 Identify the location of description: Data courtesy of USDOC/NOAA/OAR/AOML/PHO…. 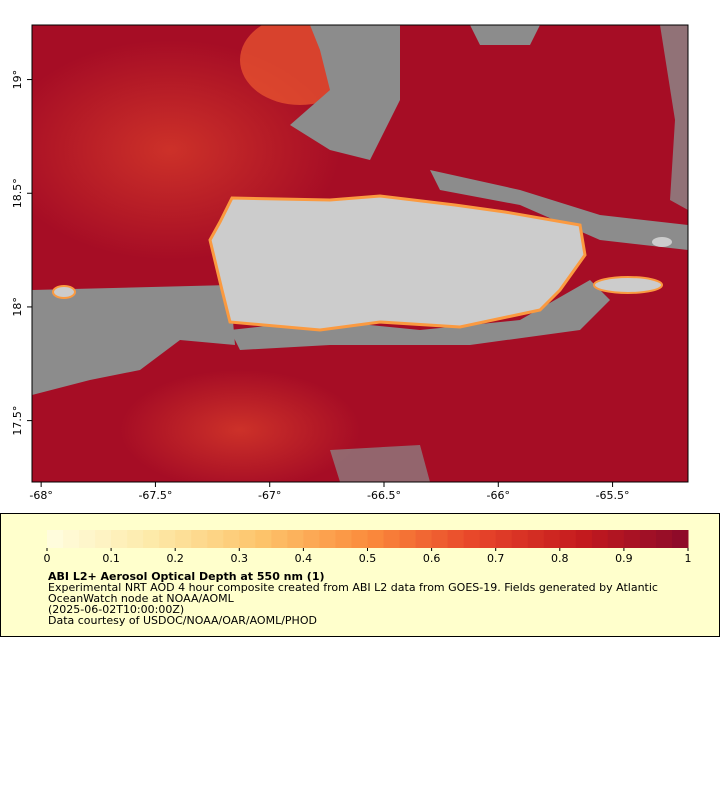
(182, 620).